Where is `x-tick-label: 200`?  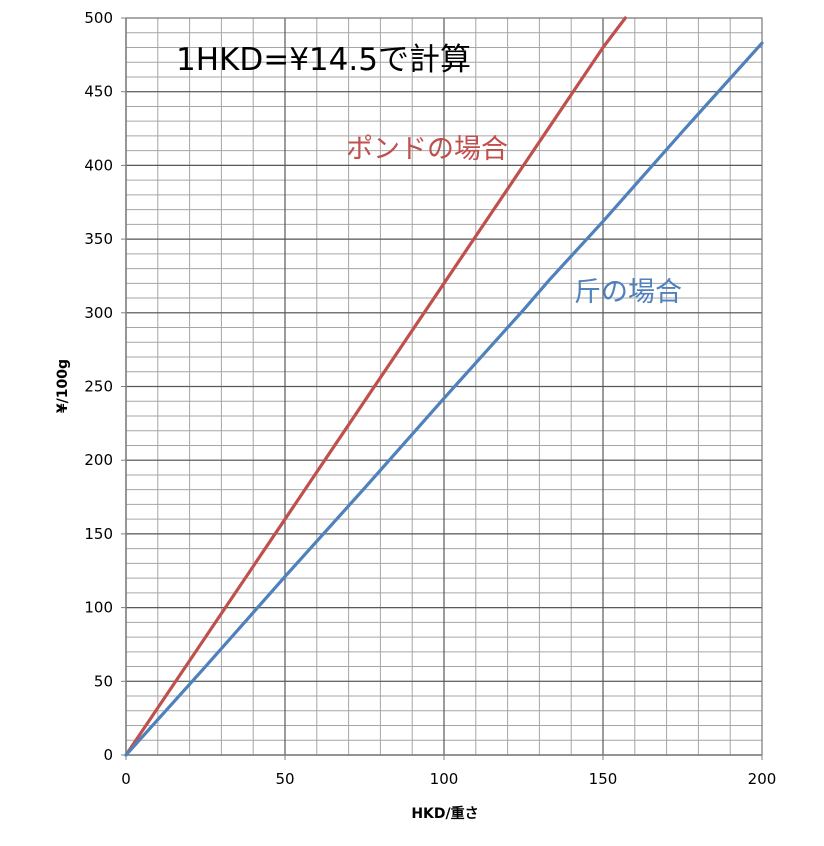
x-tick-label: 200 is located at coordinates (762, 779).